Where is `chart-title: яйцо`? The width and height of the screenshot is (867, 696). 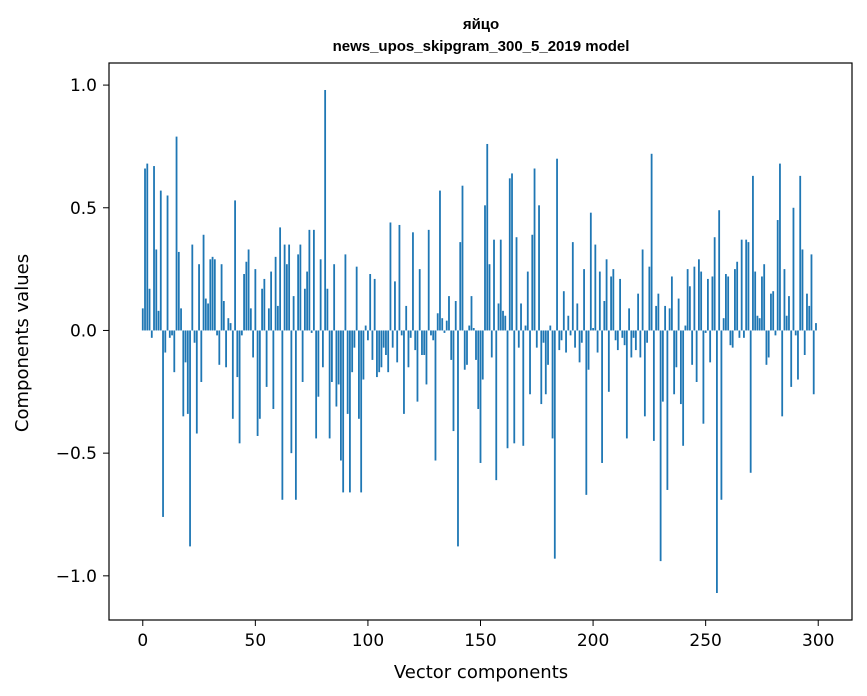 chart-title: яйцо is located at coordinates (481, 24).